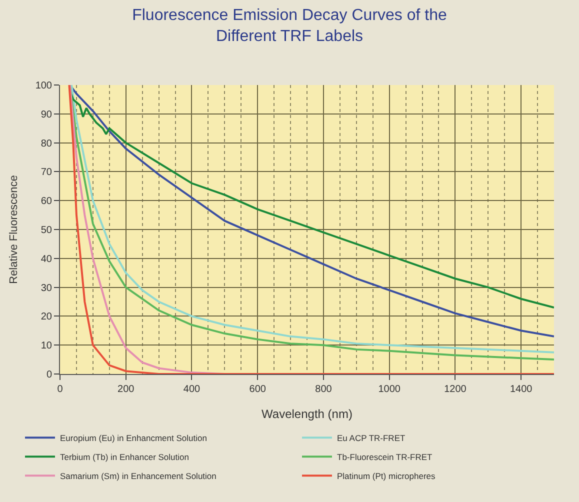 The image size is (579, 502). I want to click on x-tick-label: 600, so click(257, 389).